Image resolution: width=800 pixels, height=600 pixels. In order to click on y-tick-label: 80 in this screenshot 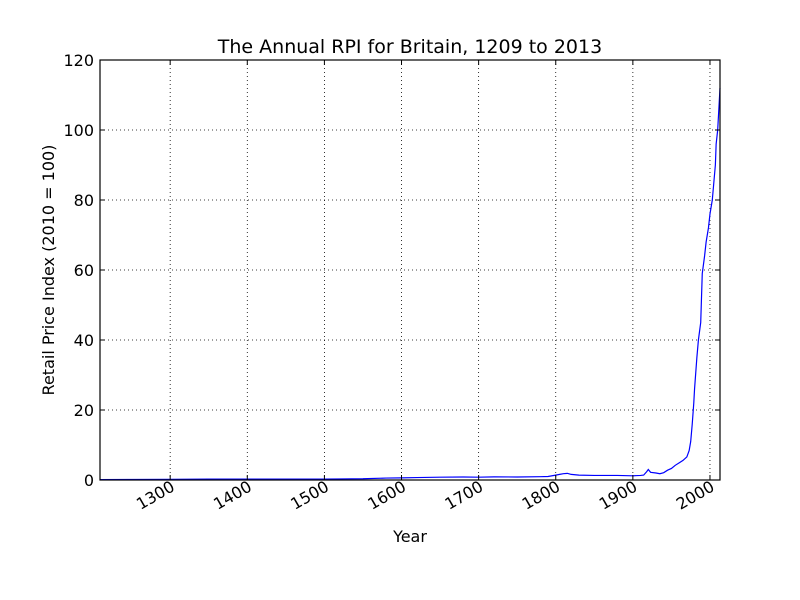, I will do `click(84, 200)`.